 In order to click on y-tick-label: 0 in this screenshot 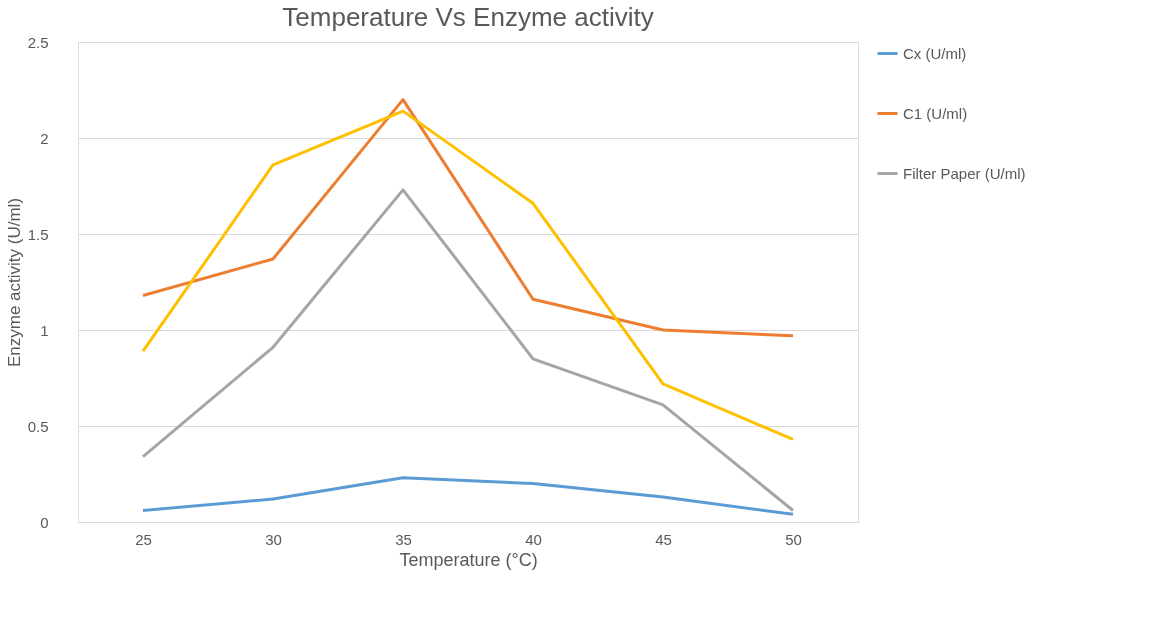, I will do `click(44, 522)`.